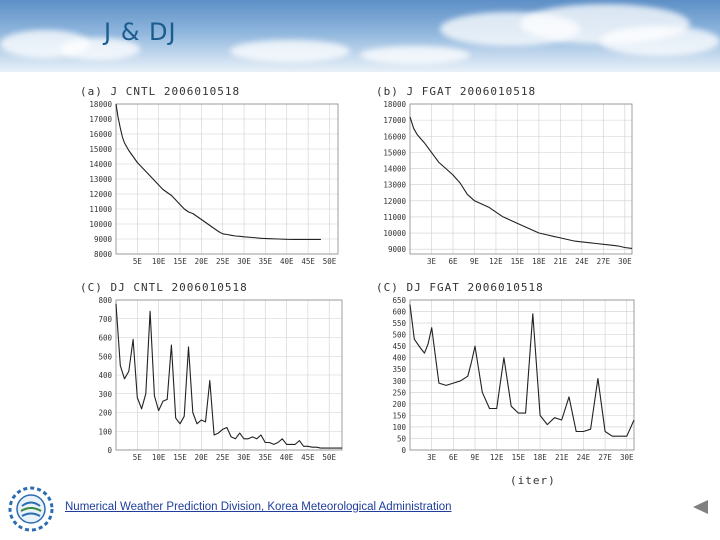 The height and width of the screenshot is (540, 720). What do you see at coordinates (360, 36) in the screenshot?
I see `header-banner` at bounding box center [360, 36].